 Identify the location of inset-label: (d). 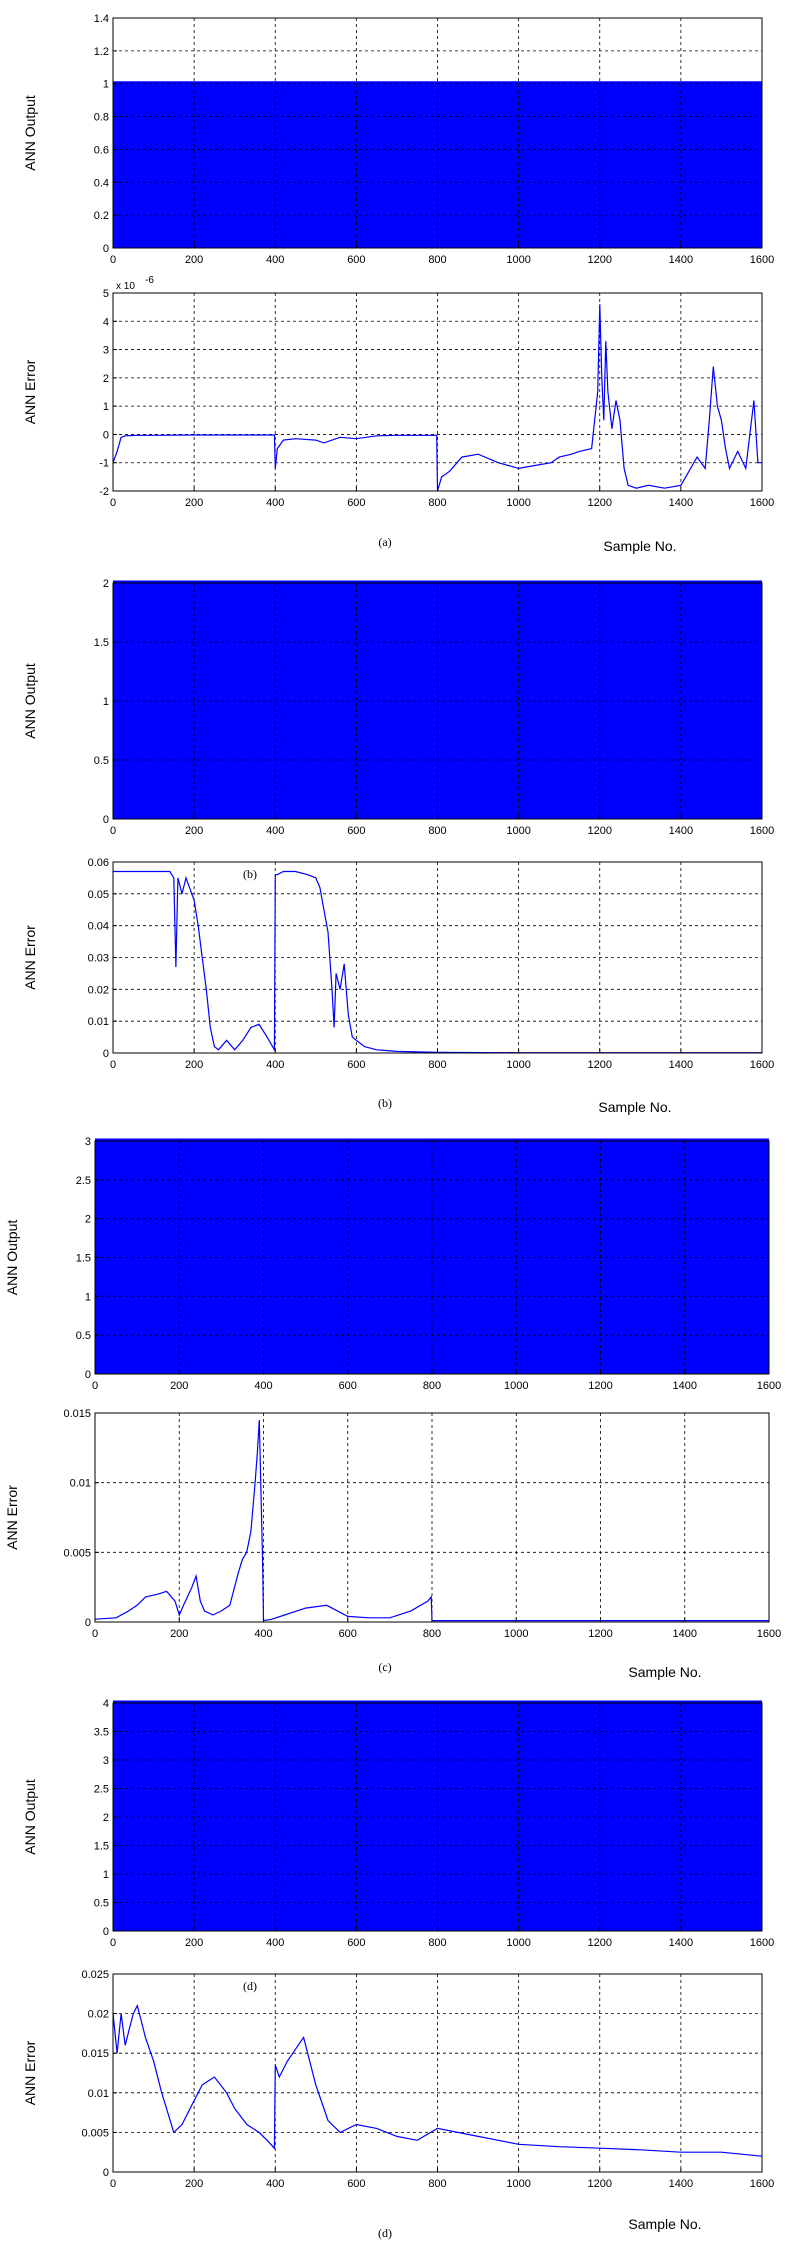
(250, 1986).